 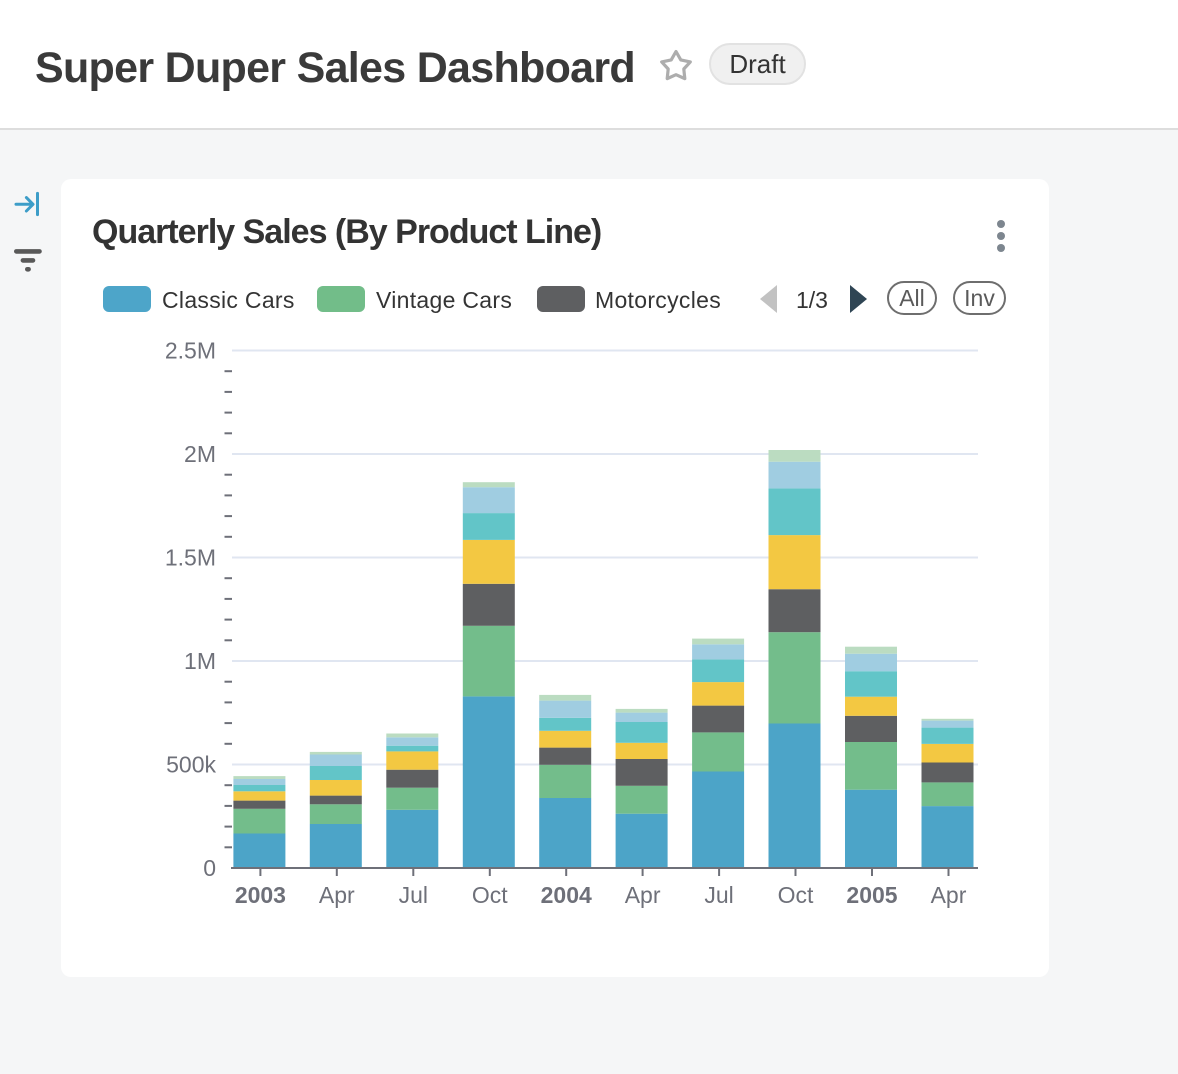 I want to click on svg-text: 2003, so click(x=260, y=895).